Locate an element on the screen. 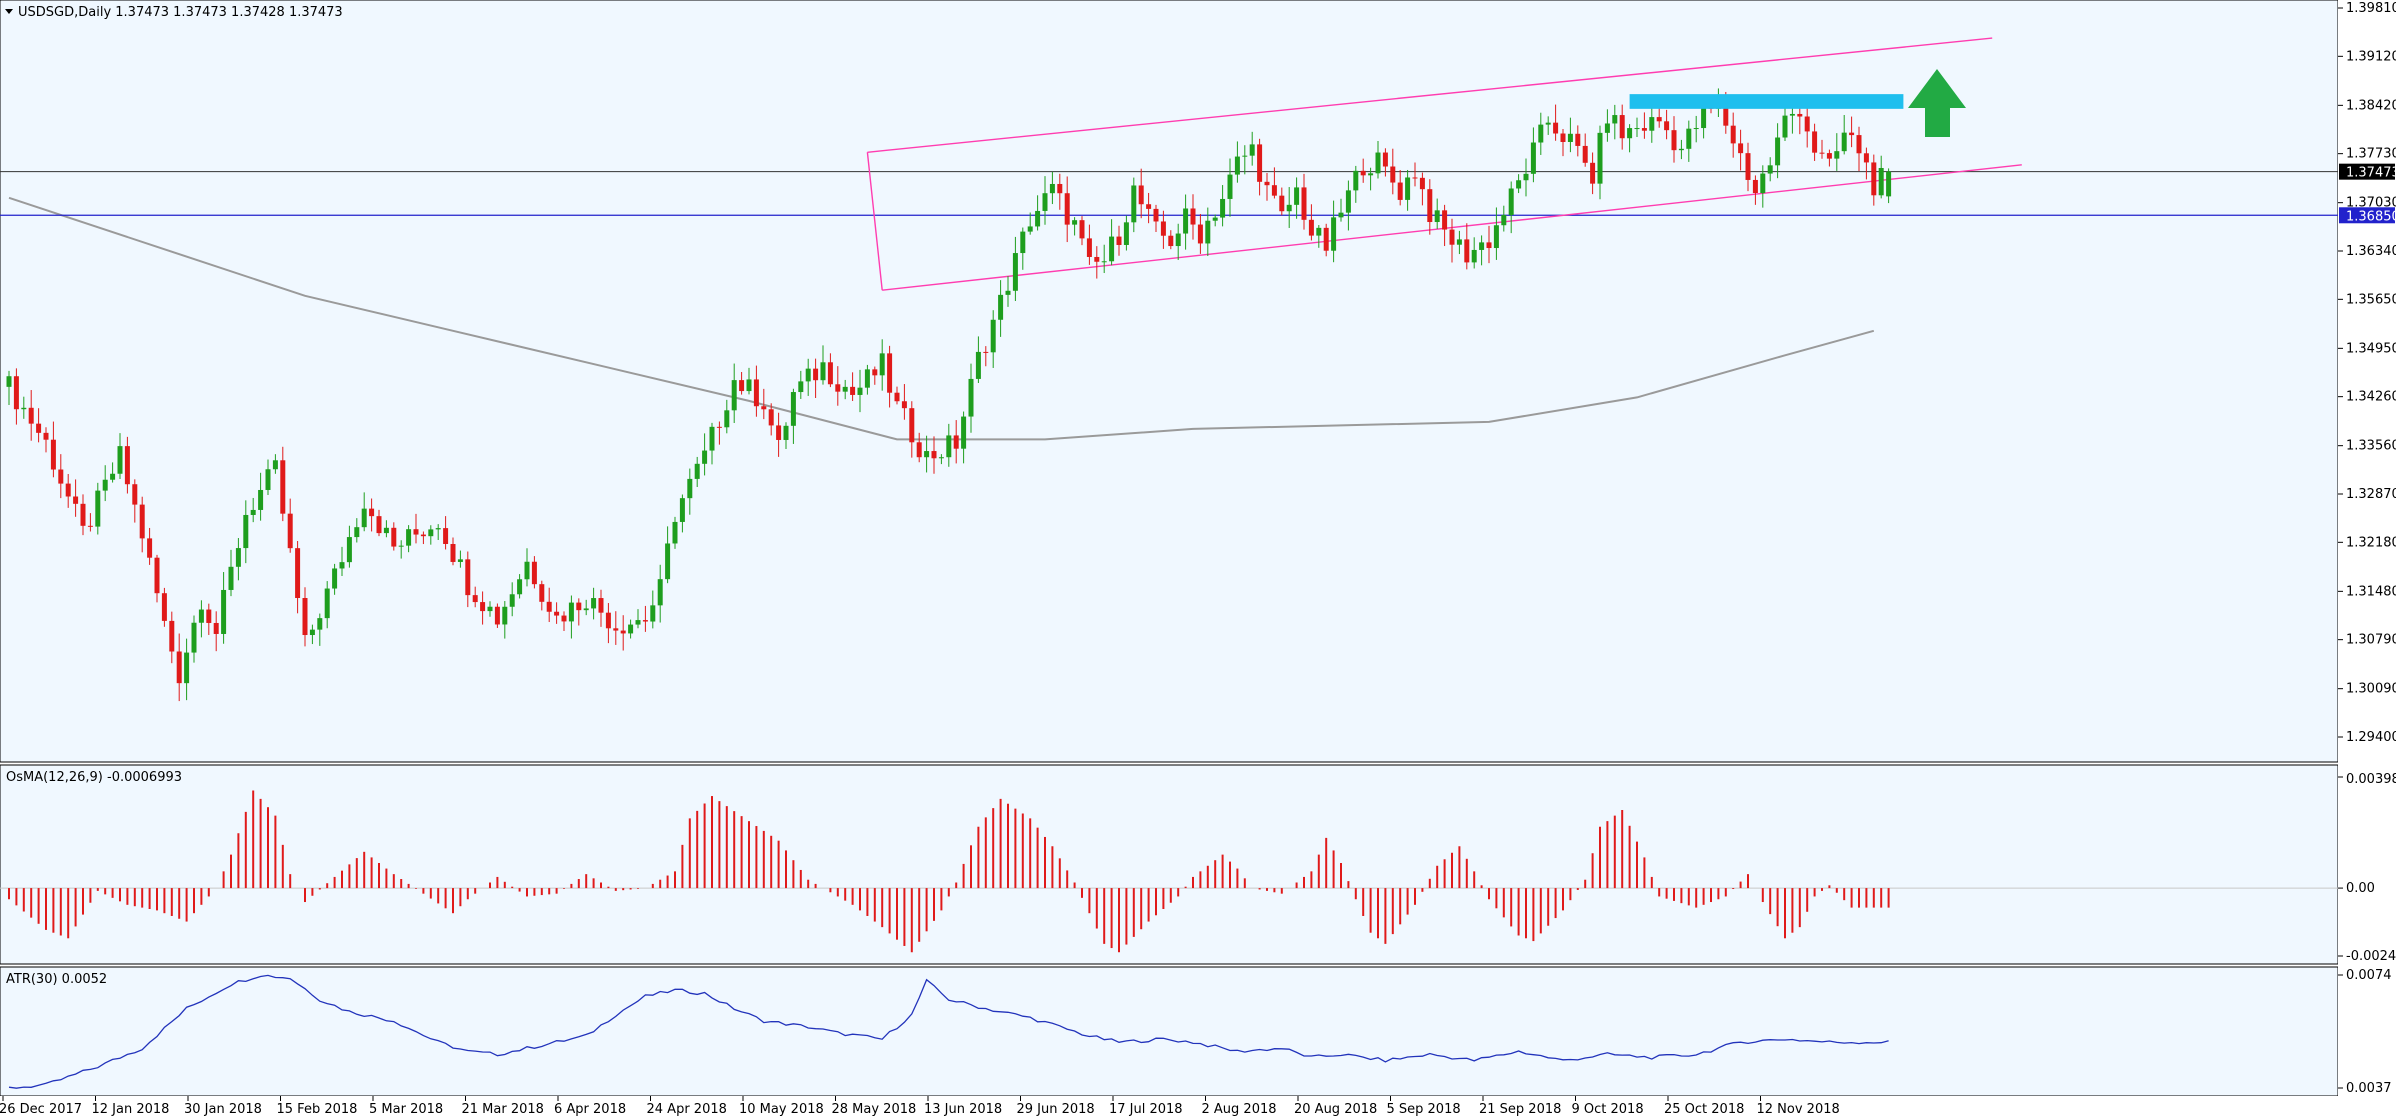  time-tick-label: 12 Nov 2018 is located at coordinates (1798, 1109).